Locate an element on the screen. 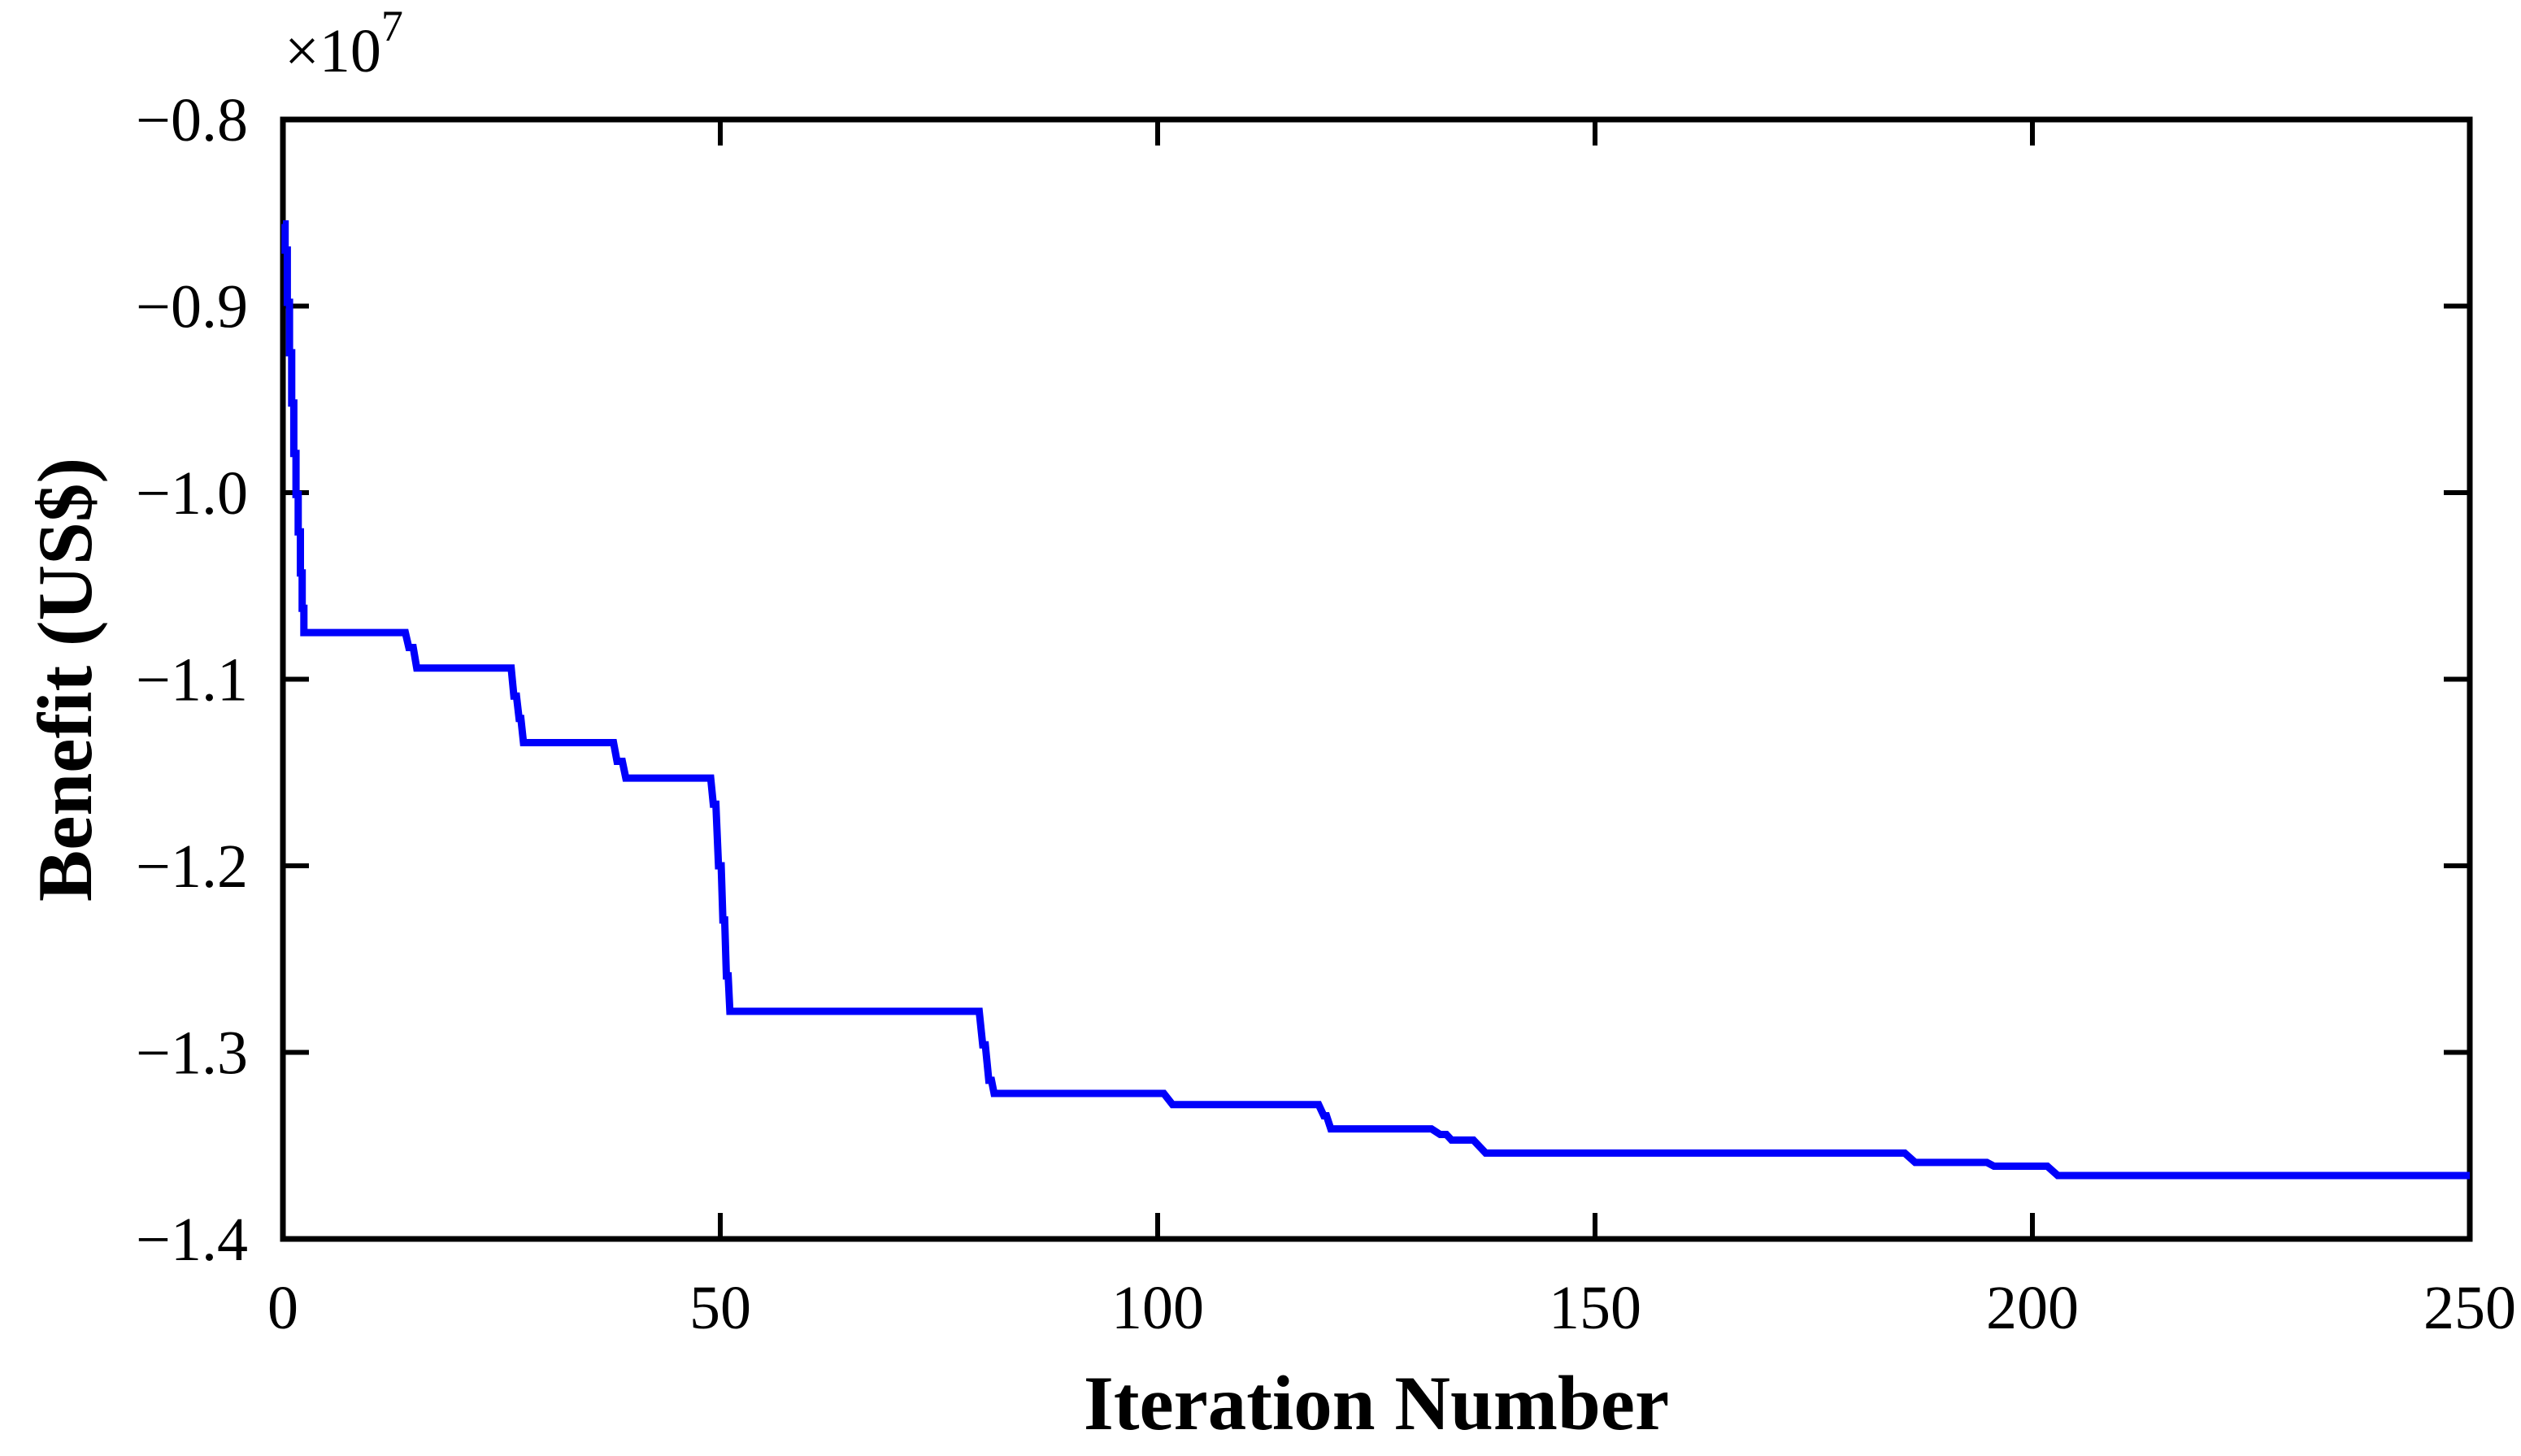 This screenshot has width=2521, height=1456. y-axis-offset-label: ×10⁷ is located at coordinates (344, 44).